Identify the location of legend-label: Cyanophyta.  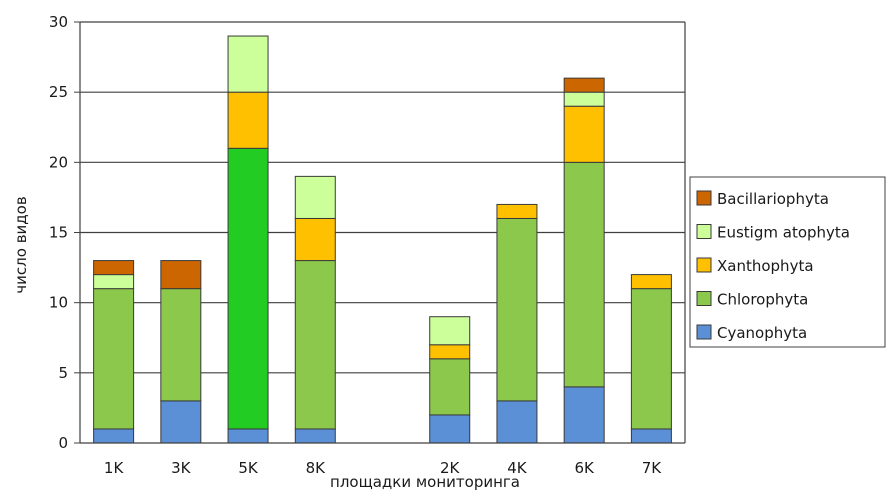
(762, 333).